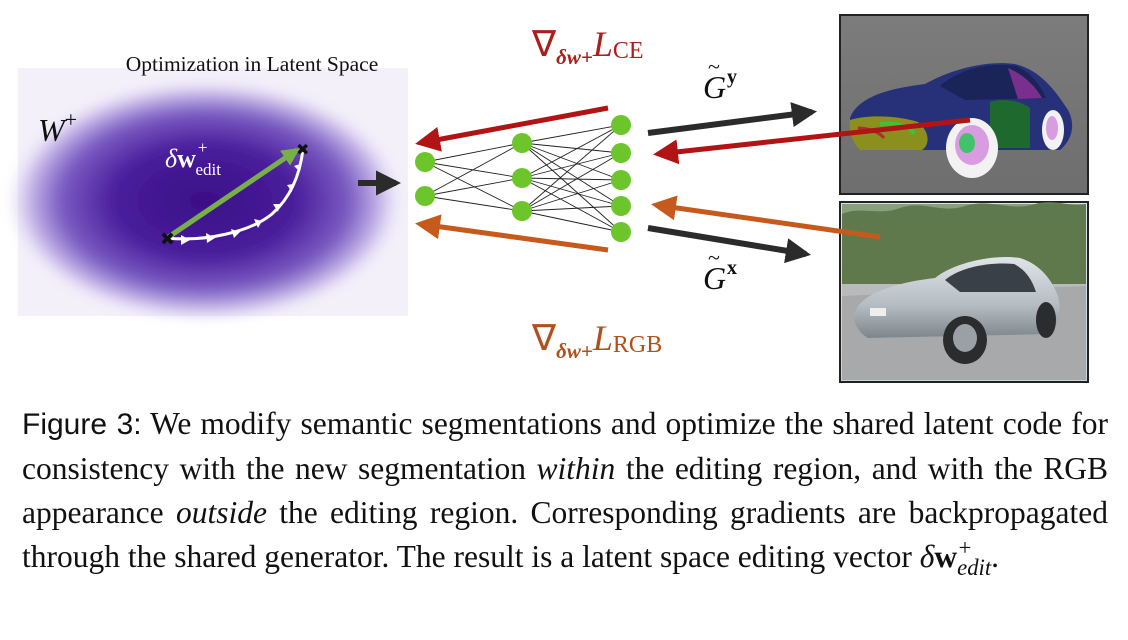 This screenshot has height=640, width=1128. Describe the element at coordinates (732, 119) in the screenshot. I see `generator-y-arrow` at that location.